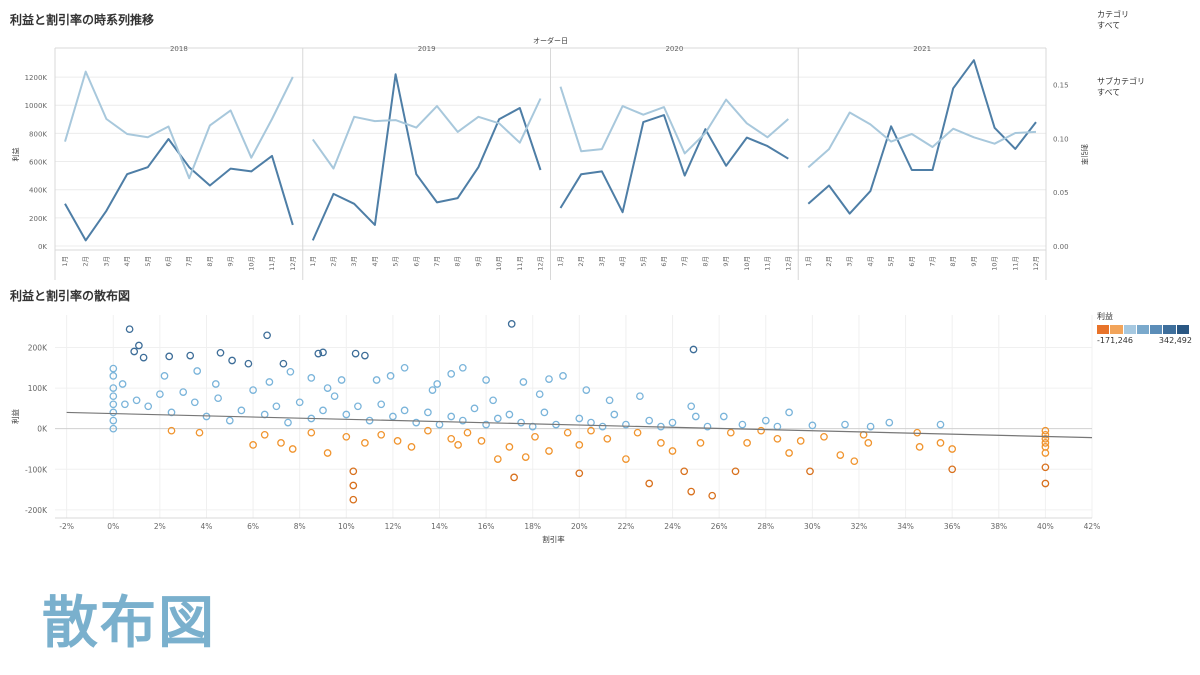  I want to click on y-tick-label: 1200K, so click(36, 78).